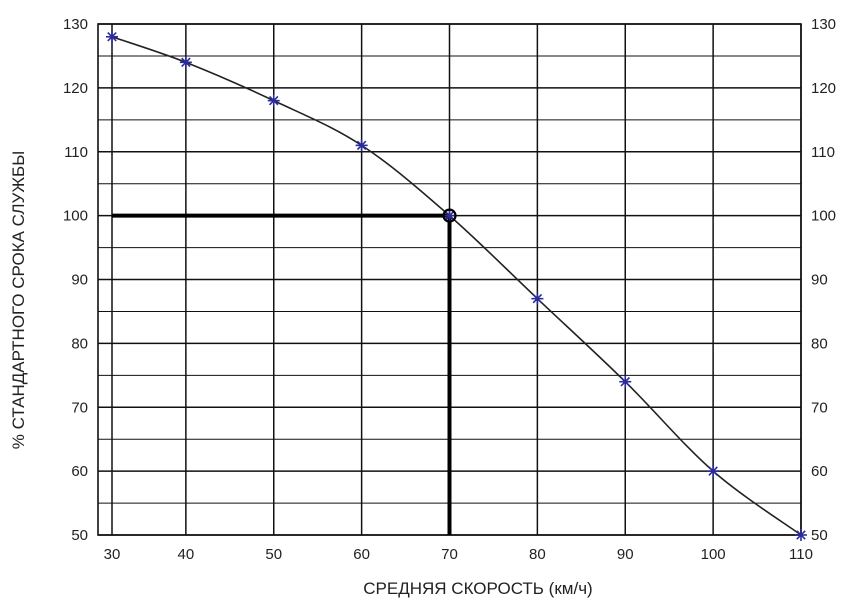 The image size is (862, 610). I want to click on y-tick-label-left: 60, so click(79, 471).